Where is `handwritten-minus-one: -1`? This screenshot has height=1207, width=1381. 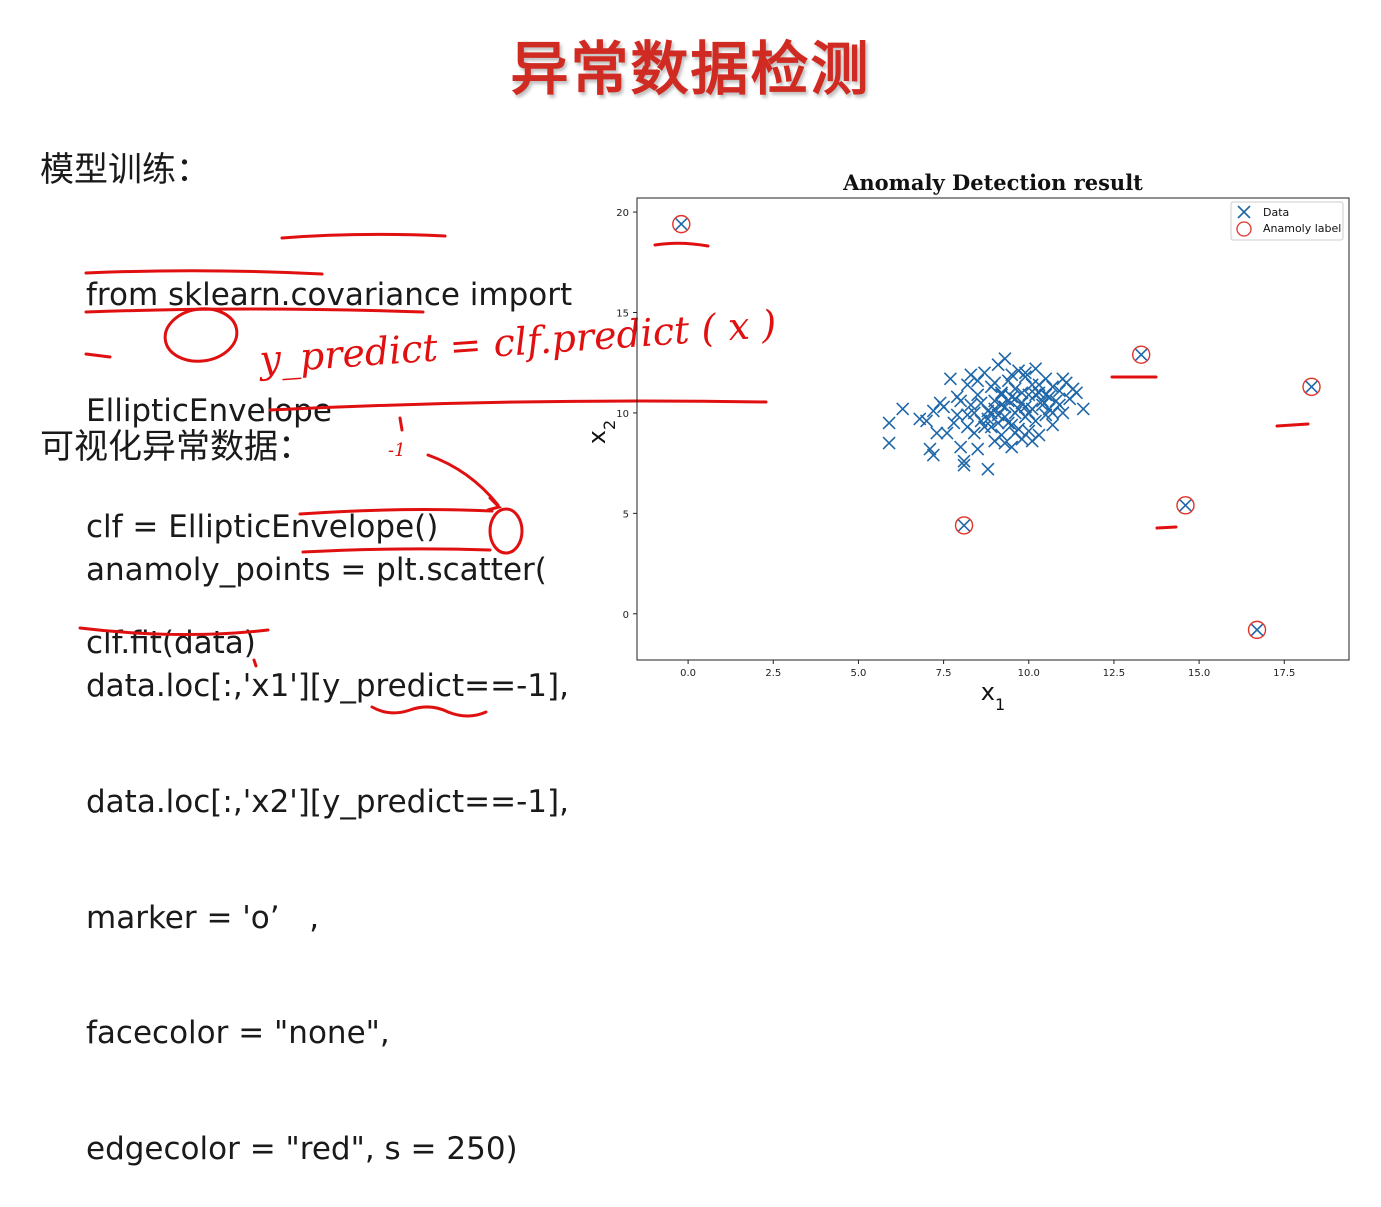
handwritten-minus-one: -1 is located at coordinates (397, 450).